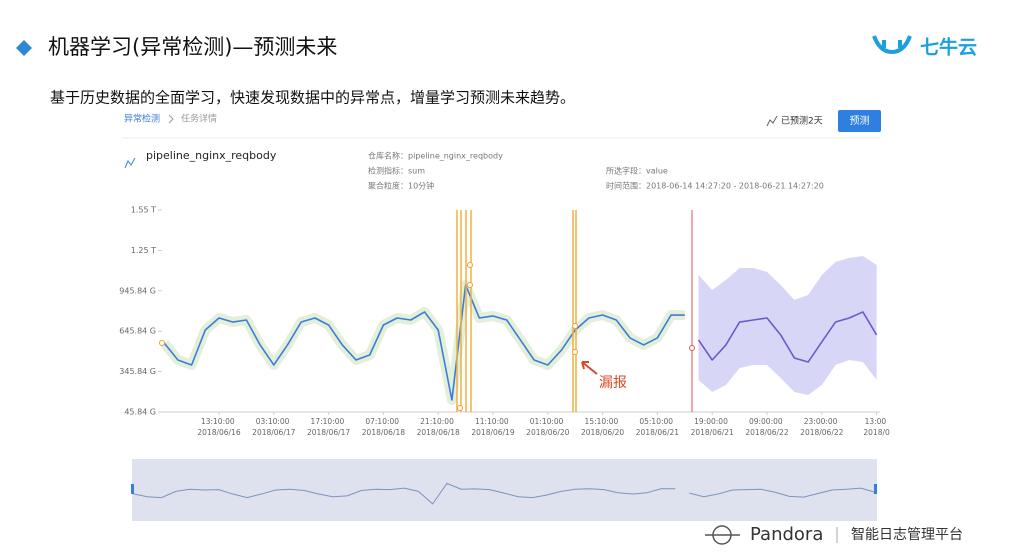  I want to click on breadcrumb-link: 异常检测, so click(142, 119).